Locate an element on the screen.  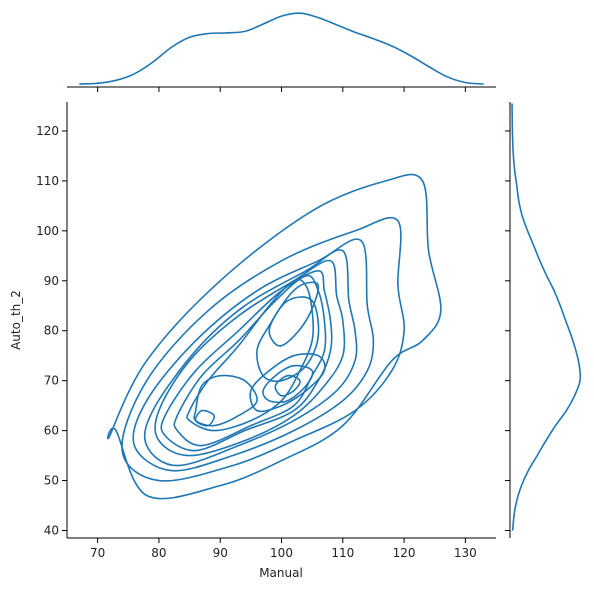
x-tick-label-110: 110 is located at coordinates (342, 553).